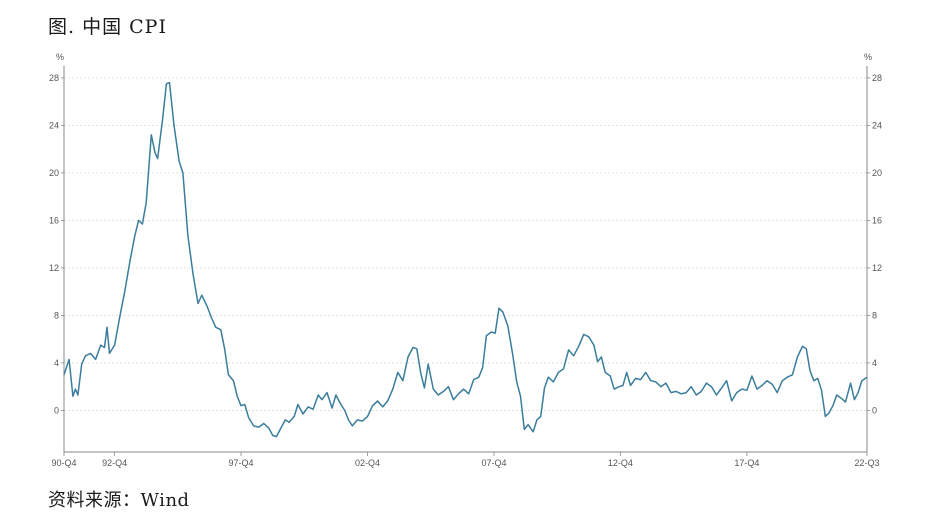 Image resolution: width=940 pixels, height=518 pixels. Describe the element at coordinates (620, 463) in the screenshot. I see `x-tick-label-12-Q4: 12-Q4` at that location.